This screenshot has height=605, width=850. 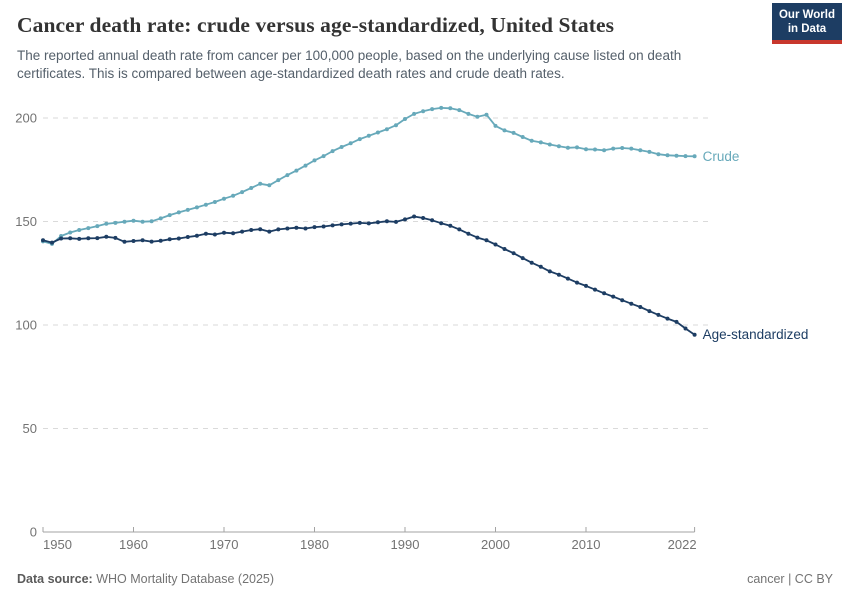 What do you see at coordinates (57, 544) in the screenshot?
I see `x-tick-label: 1950` at bounding box center [57, 544].